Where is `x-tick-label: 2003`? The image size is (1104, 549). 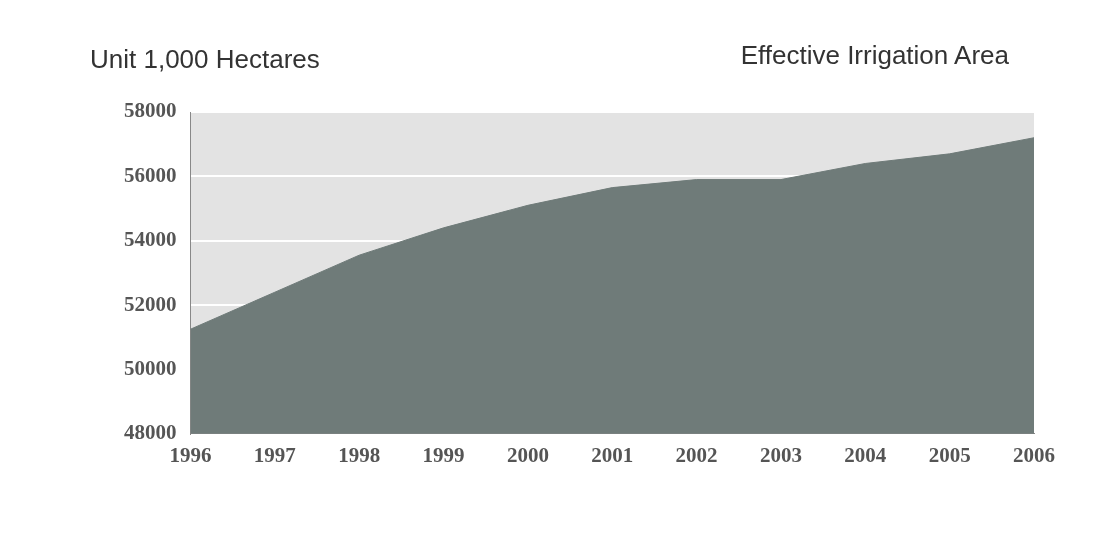
x-tick-label: 2003 is located at coordinates (780, 454).